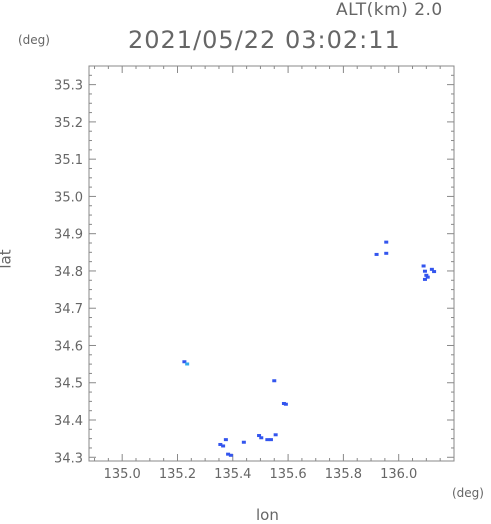 This screenshot has width=491, height=524. What do you see at coordinates (389, 10) in the screenshot?
I see `altitude-label: ALT(km) 2.0` at bounding box center [389, 10].